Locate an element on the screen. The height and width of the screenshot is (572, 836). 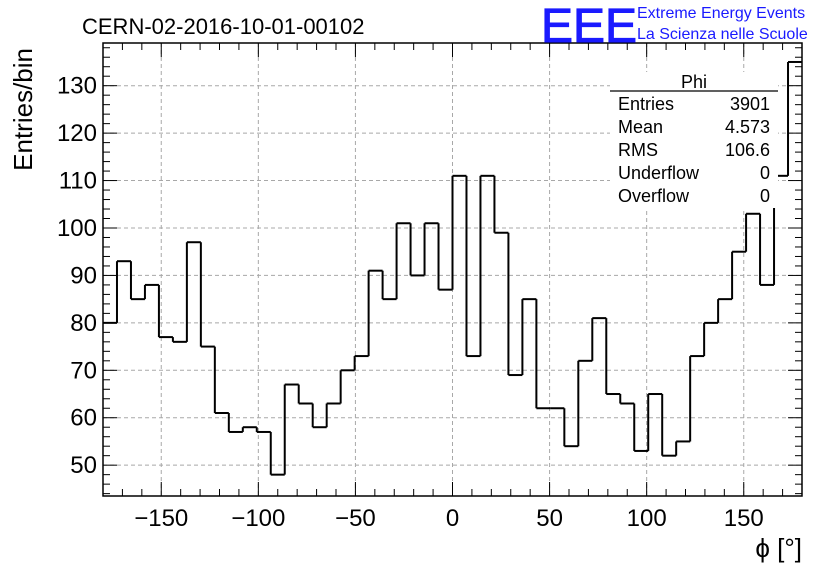
stats-overflow-value: 0 is located at coordinates (765, 196).